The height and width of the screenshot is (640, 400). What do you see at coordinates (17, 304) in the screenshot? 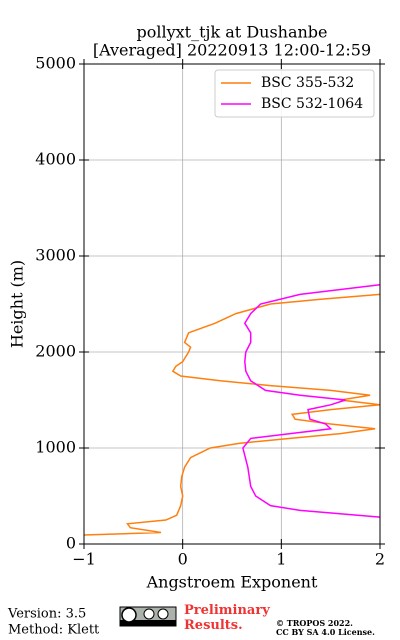
I see `y-axis-label: Height (m)` at bounding box center [17, 304].